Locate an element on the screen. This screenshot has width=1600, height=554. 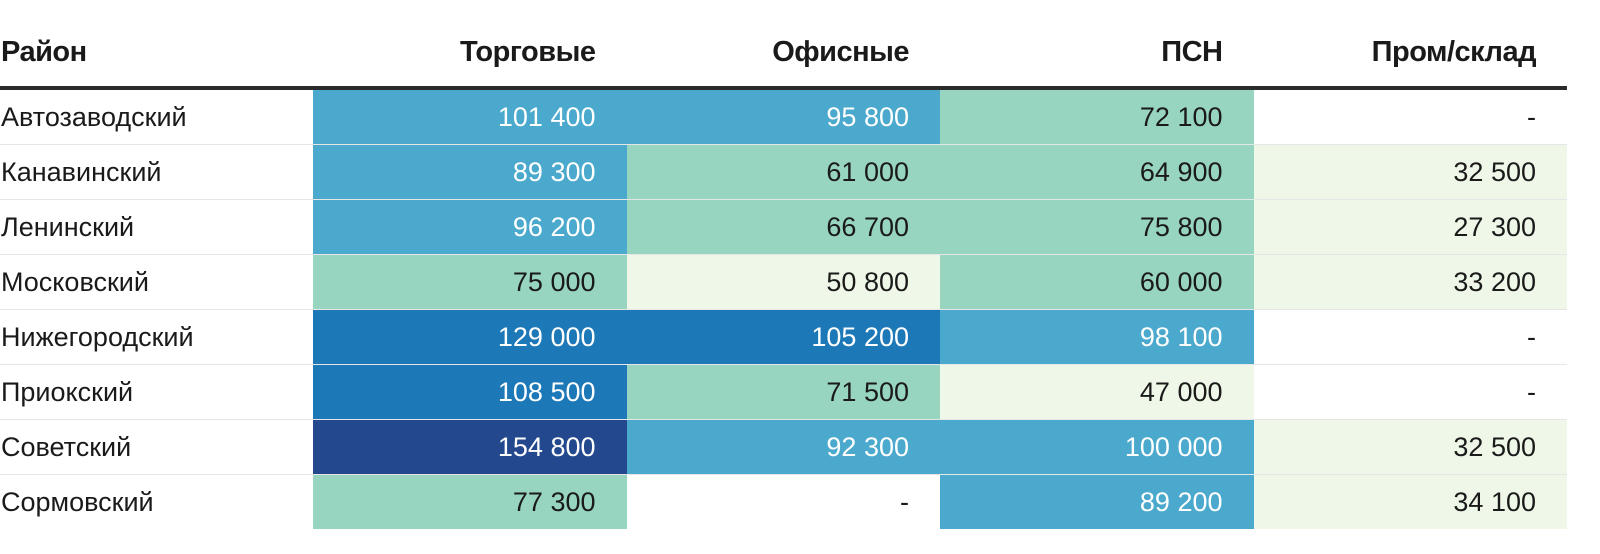
table-row: Нижегородский 129 000 105 200 98 100- is located at coordinates (783, 337).